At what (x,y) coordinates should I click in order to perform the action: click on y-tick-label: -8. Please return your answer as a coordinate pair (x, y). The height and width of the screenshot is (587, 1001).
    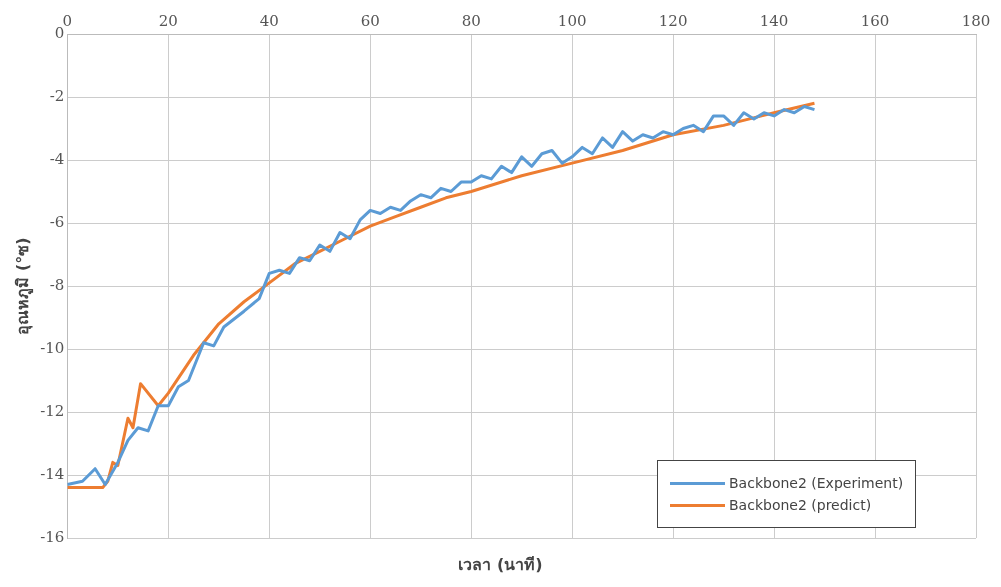
    Looking at the image, I should click on (57, 284).